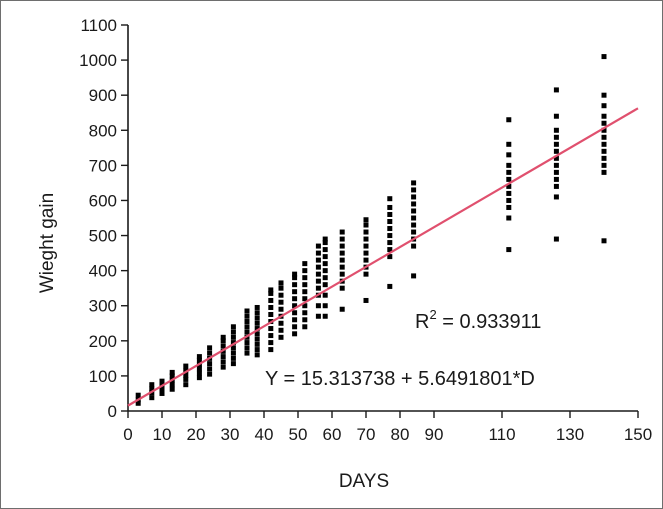 The image size is (663, 509). Describe the element at coordinates (638, 434) in the screenshot. I see `x-tick-label: 150` at that location.